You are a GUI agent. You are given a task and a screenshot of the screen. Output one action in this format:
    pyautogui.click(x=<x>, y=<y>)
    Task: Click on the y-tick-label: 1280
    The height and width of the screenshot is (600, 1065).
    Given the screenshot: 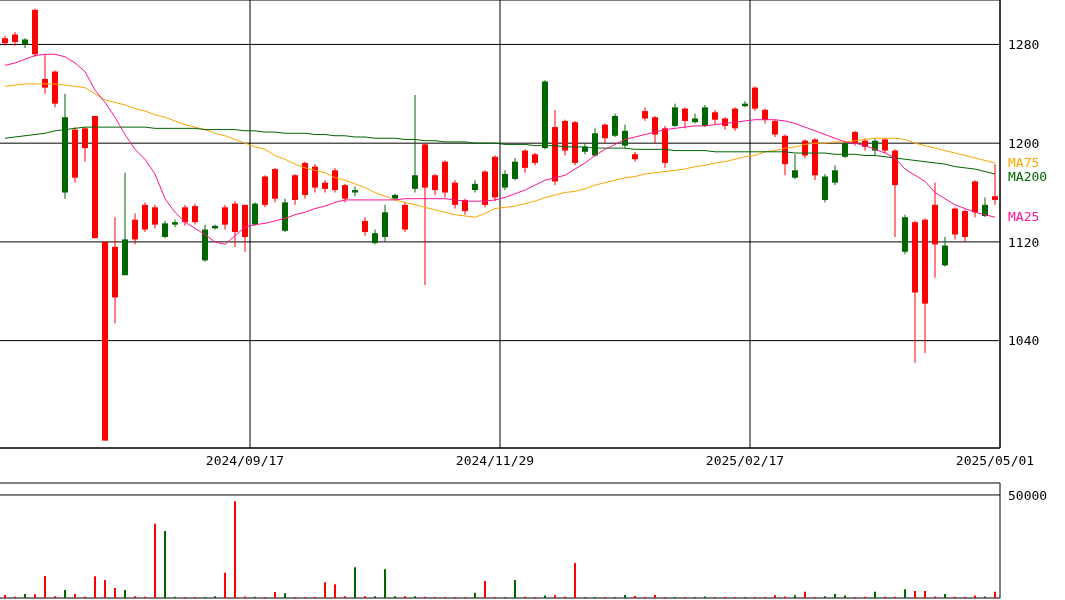 What is the action you would take?
    pyautogui.click(x=1024, y=45)
    